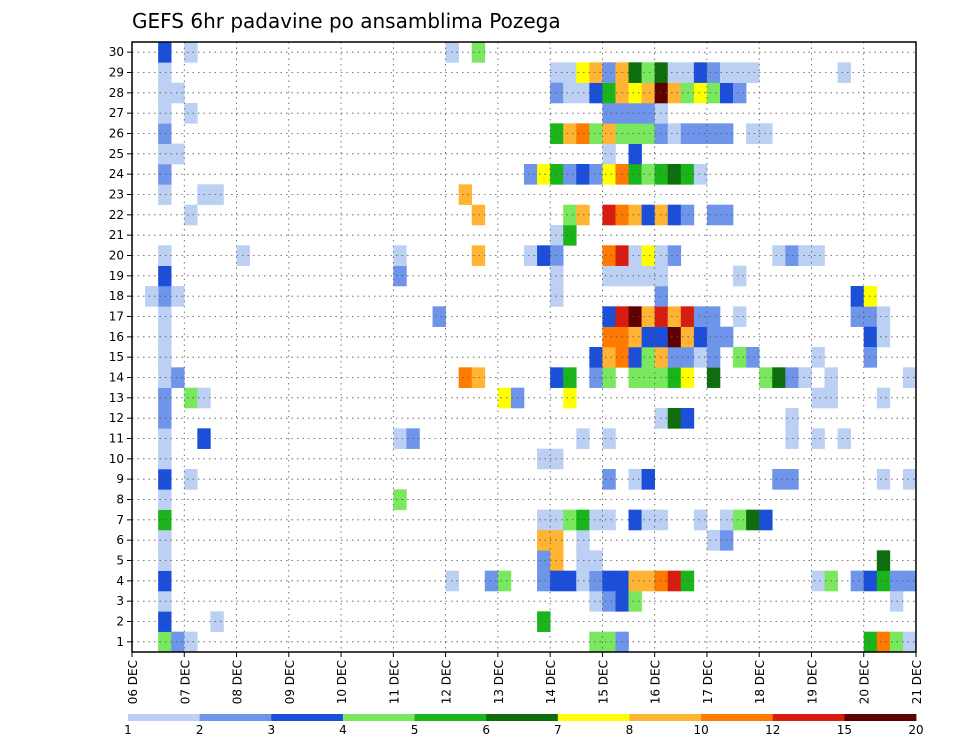  What do you see at coordinates (120, 540) in the screenshot?
I see `y-tick-label: 6` at bounding box center [120, 540].